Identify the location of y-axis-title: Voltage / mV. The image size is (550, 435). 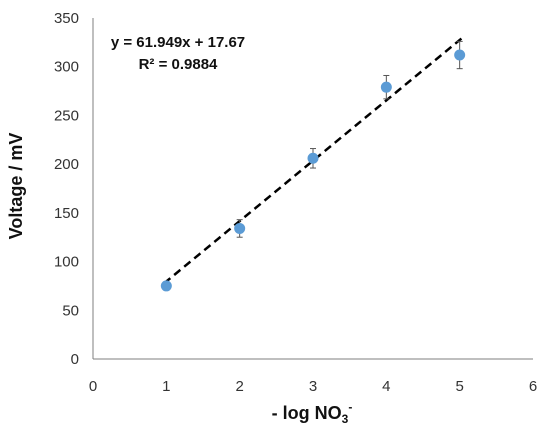
(16, 186).